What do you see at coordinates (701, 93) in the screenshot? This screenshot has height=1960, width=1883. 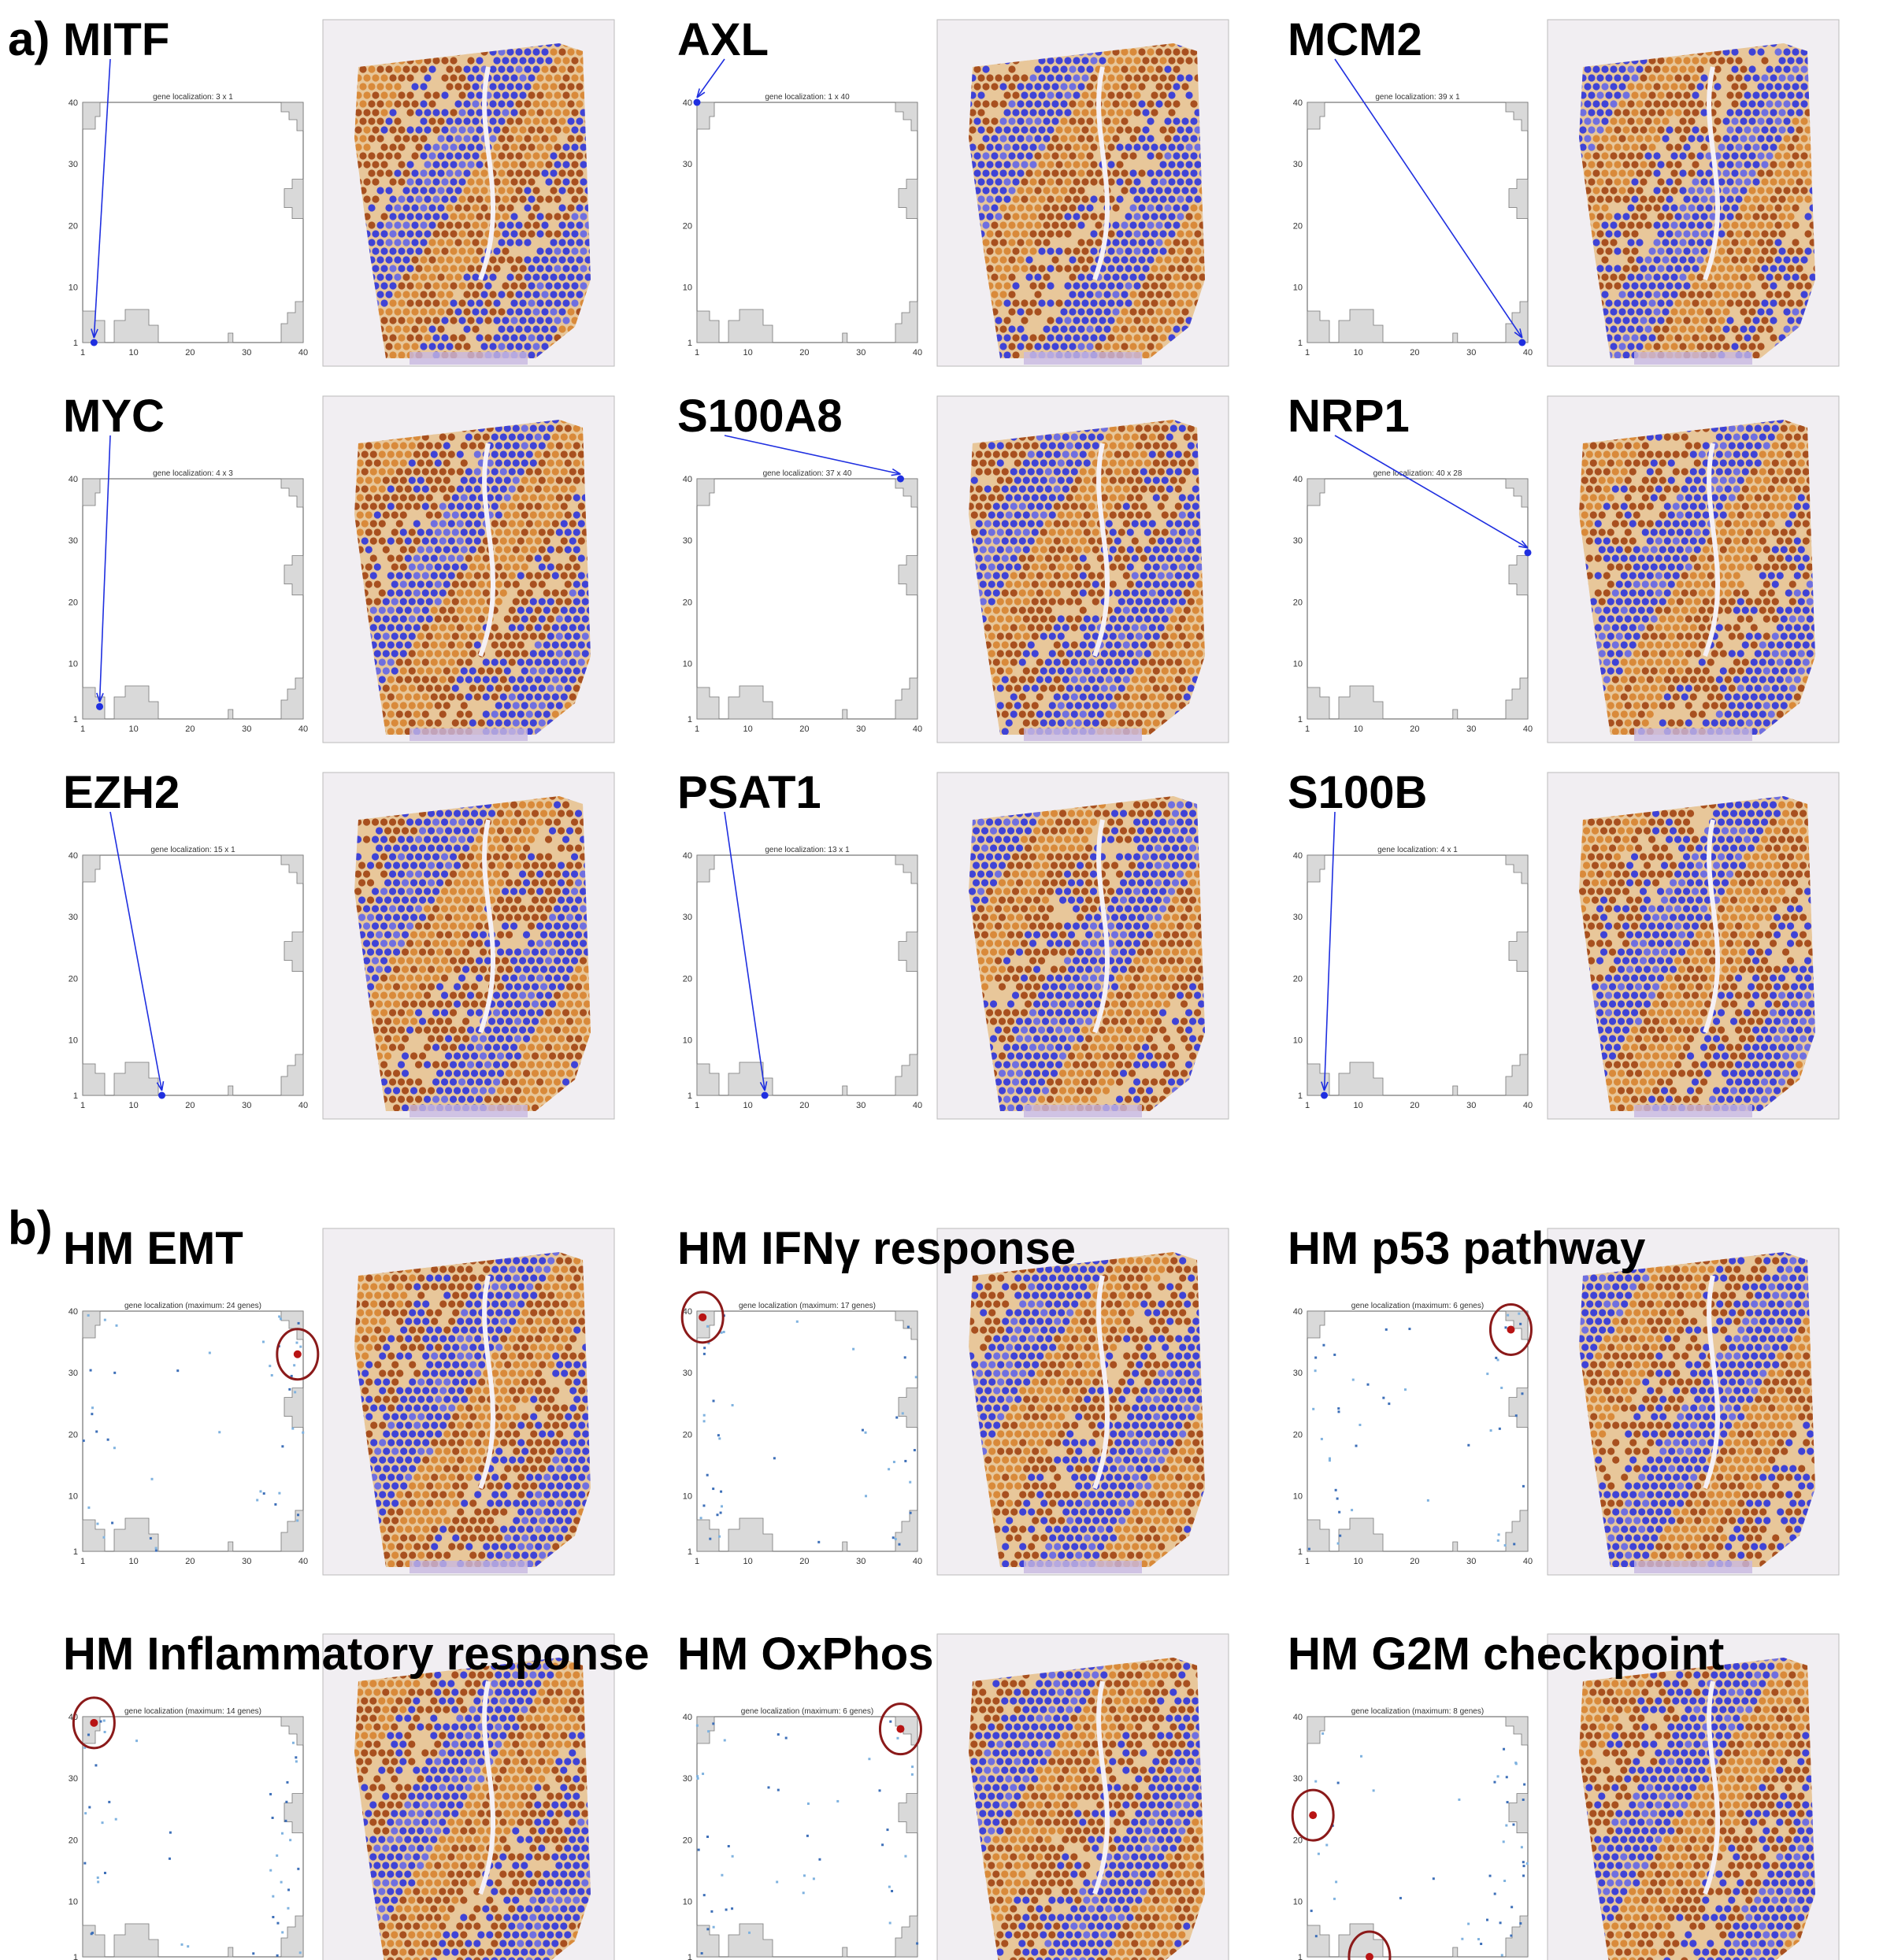 I see `arrow-head` at bounding box center [701, 93].